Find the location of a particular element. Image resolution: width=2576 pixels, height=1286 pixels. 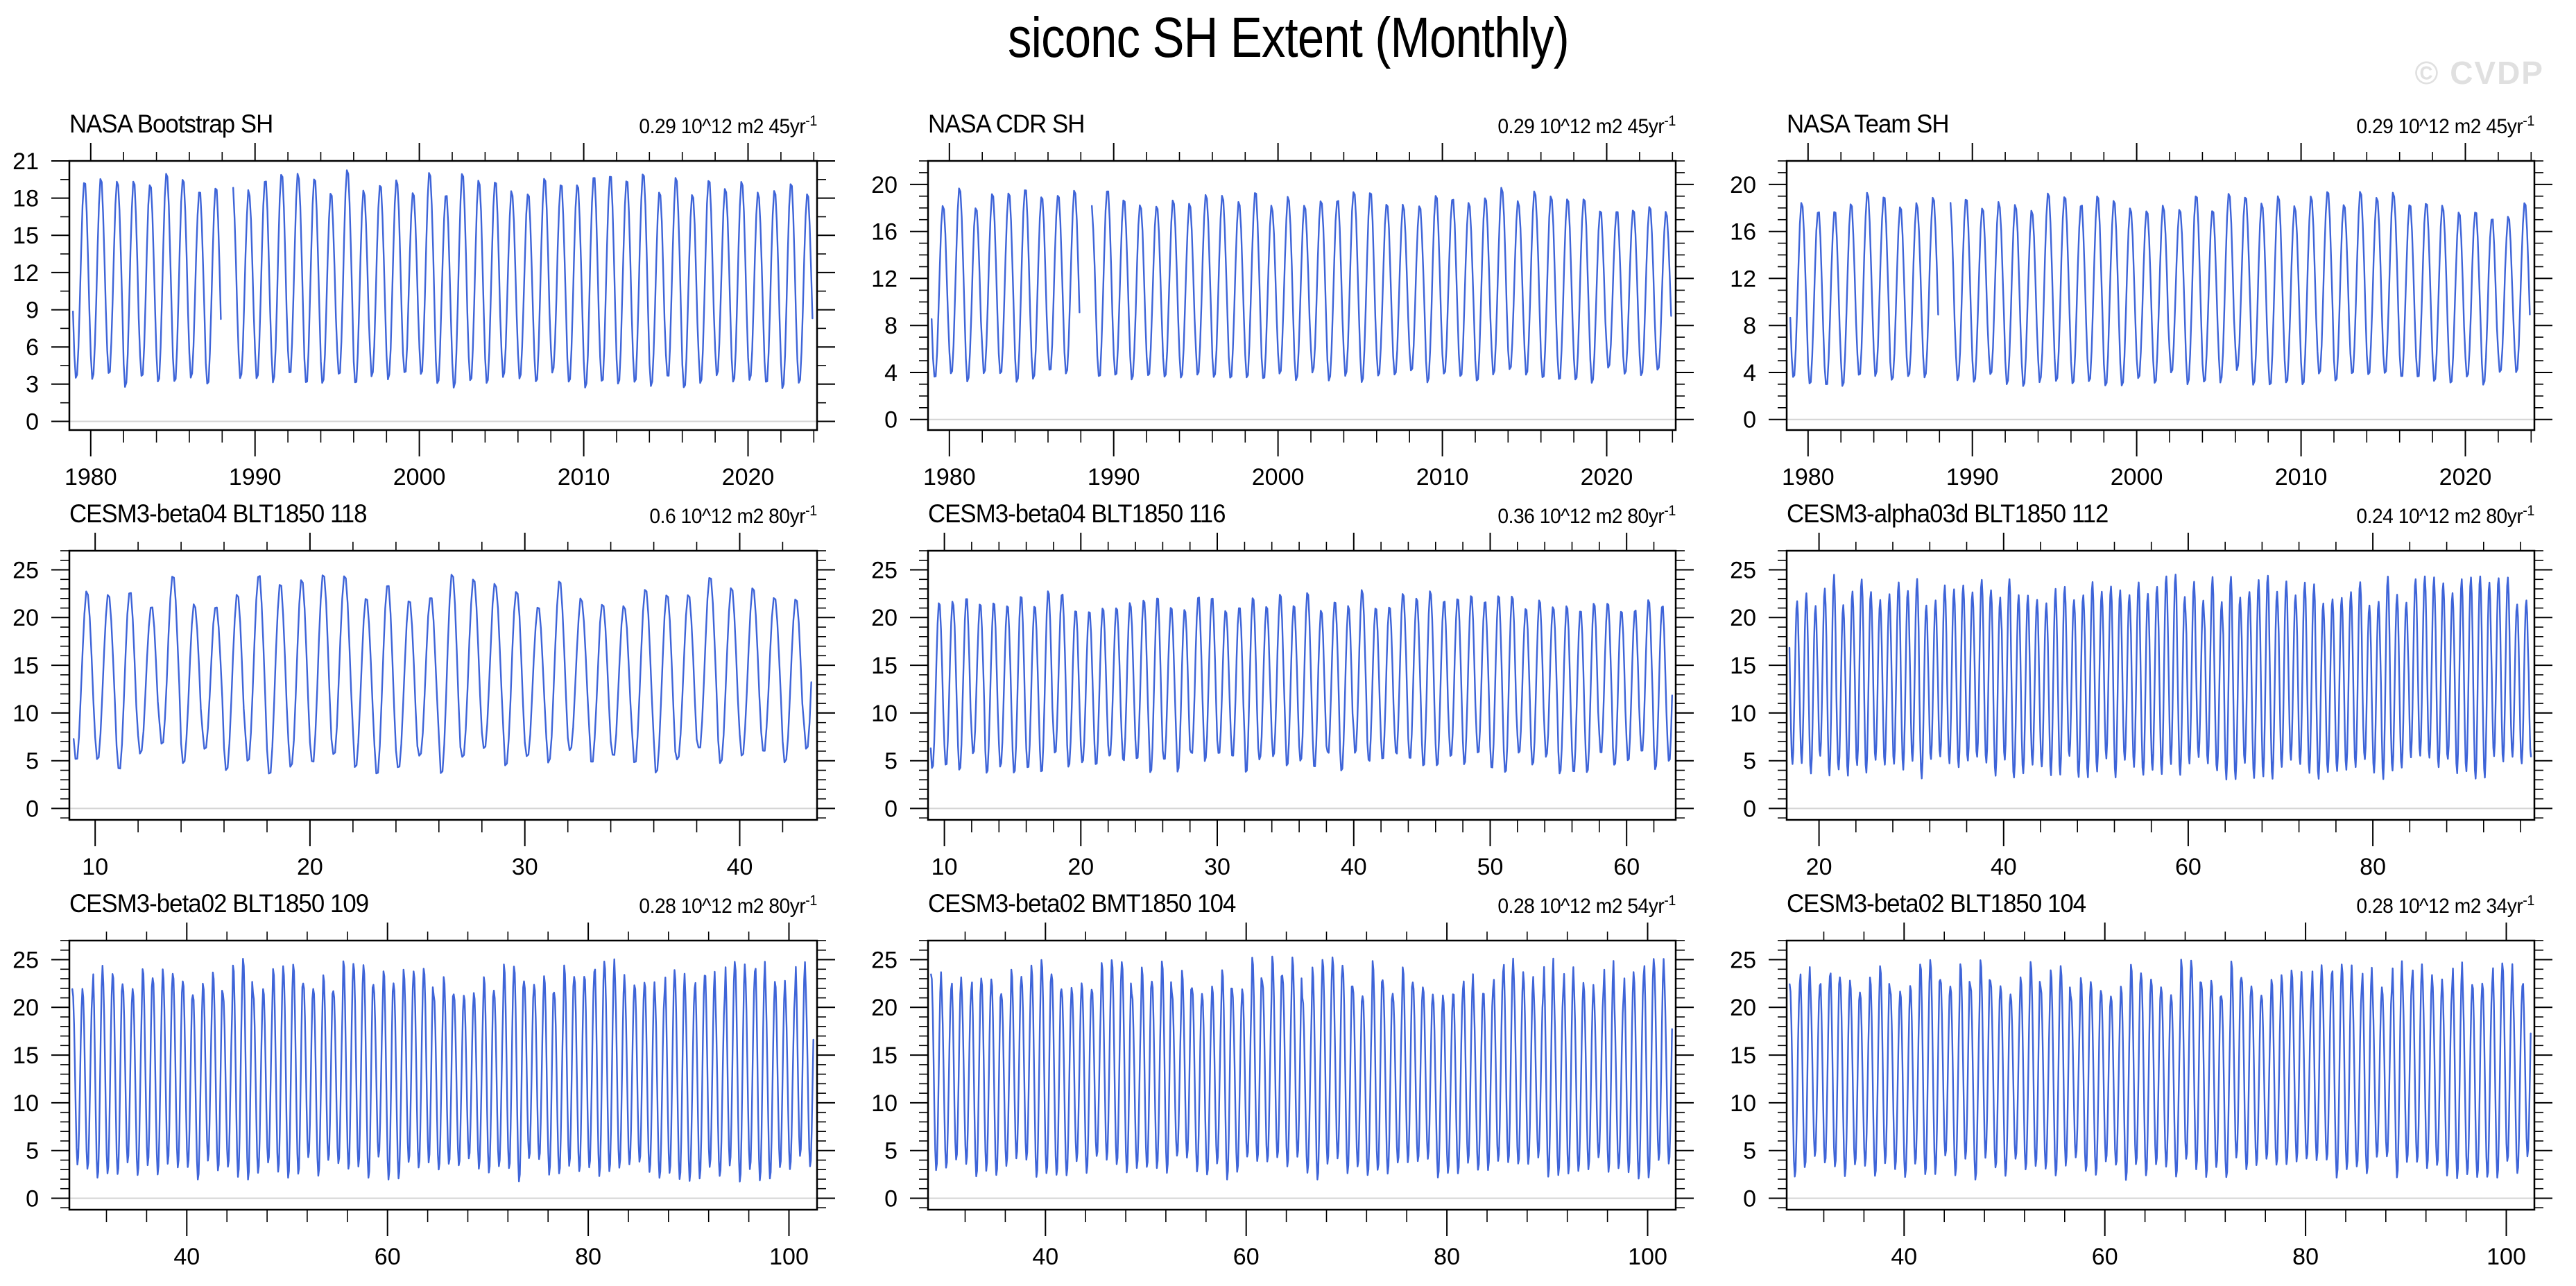

panel-title: NASA CDR SH is located at coordinates (1006, 124).